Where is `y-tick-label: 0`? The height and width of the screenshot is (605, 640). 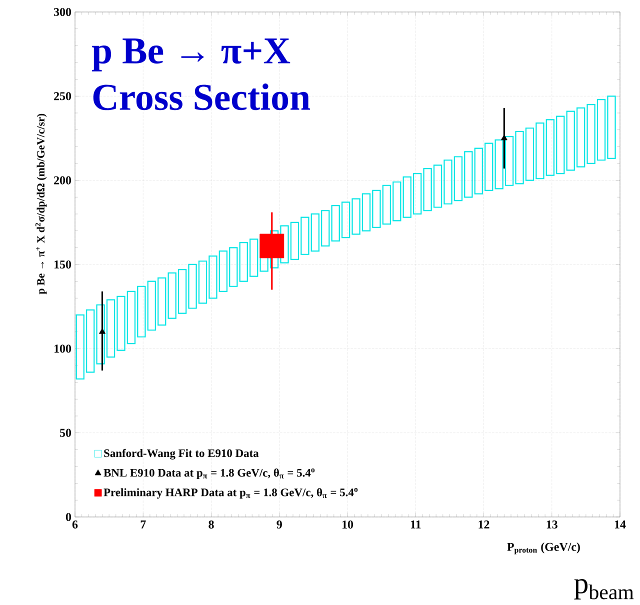
y-tick-label: 0 is located at coordinates (69, 517).